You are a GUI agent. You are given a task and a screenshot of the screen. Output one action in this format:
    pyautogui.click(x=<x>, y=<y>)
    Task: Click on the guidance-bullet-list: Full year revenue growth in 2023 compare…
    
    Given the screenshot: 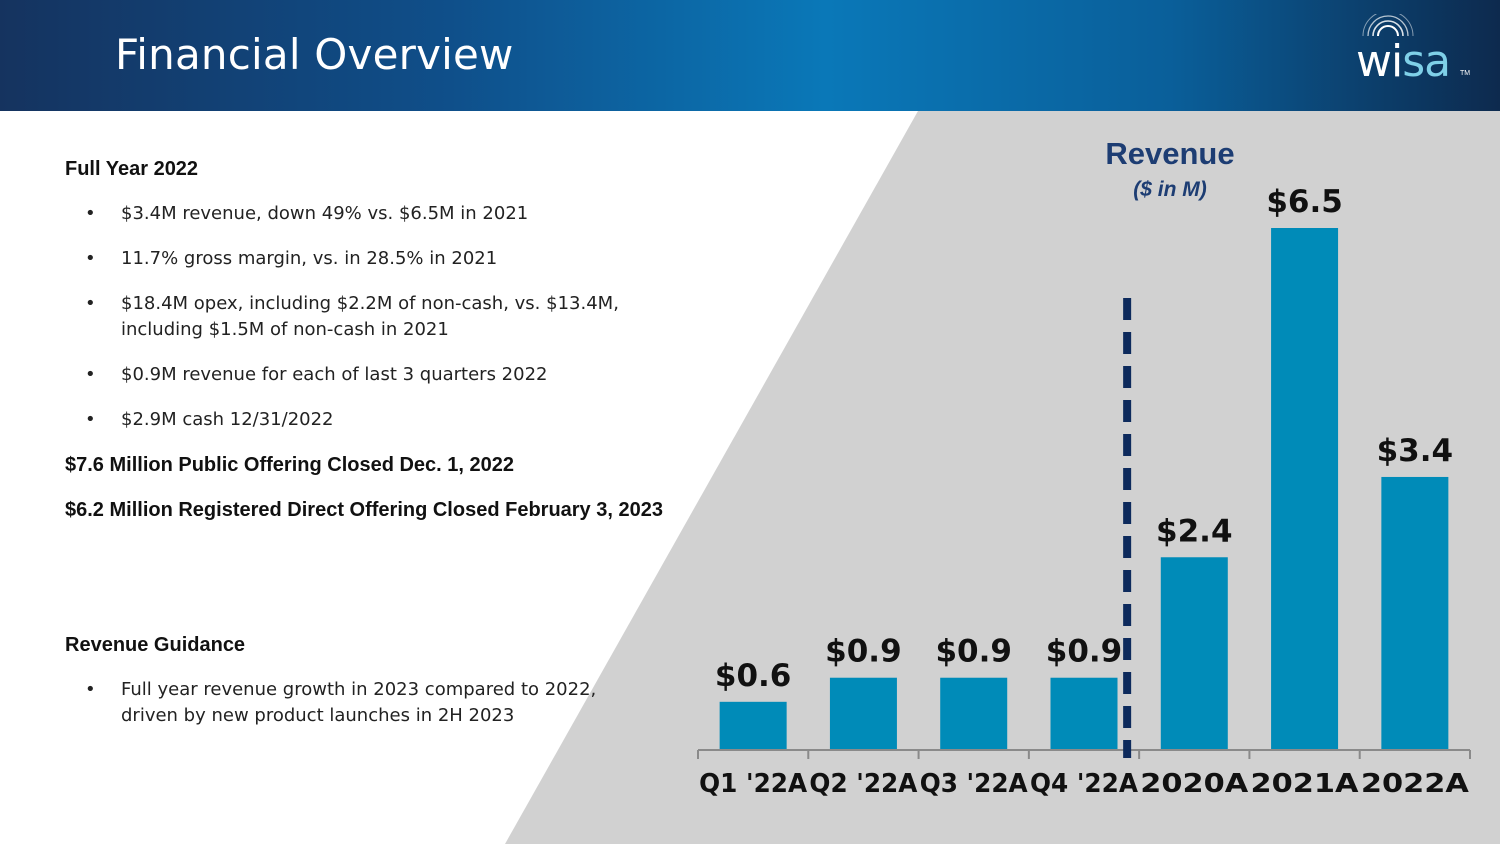 What is the action you would take?
    pyautogui.click(x=335, y=712)
    